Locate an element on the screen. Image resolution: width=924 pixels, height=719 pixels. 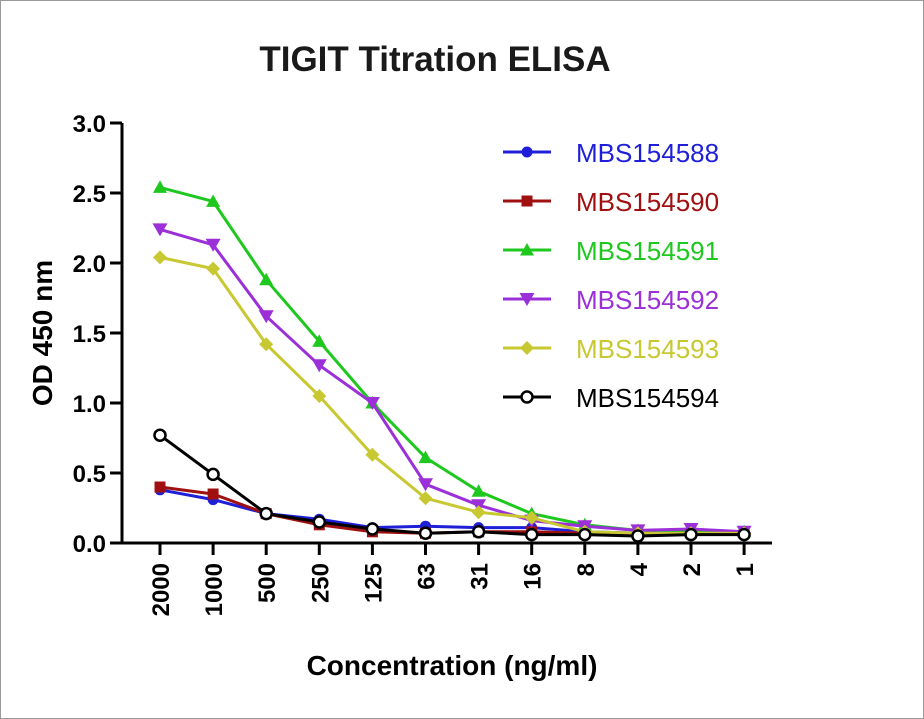
legend-item: MBS154588 is located at coordinates (611, 153).